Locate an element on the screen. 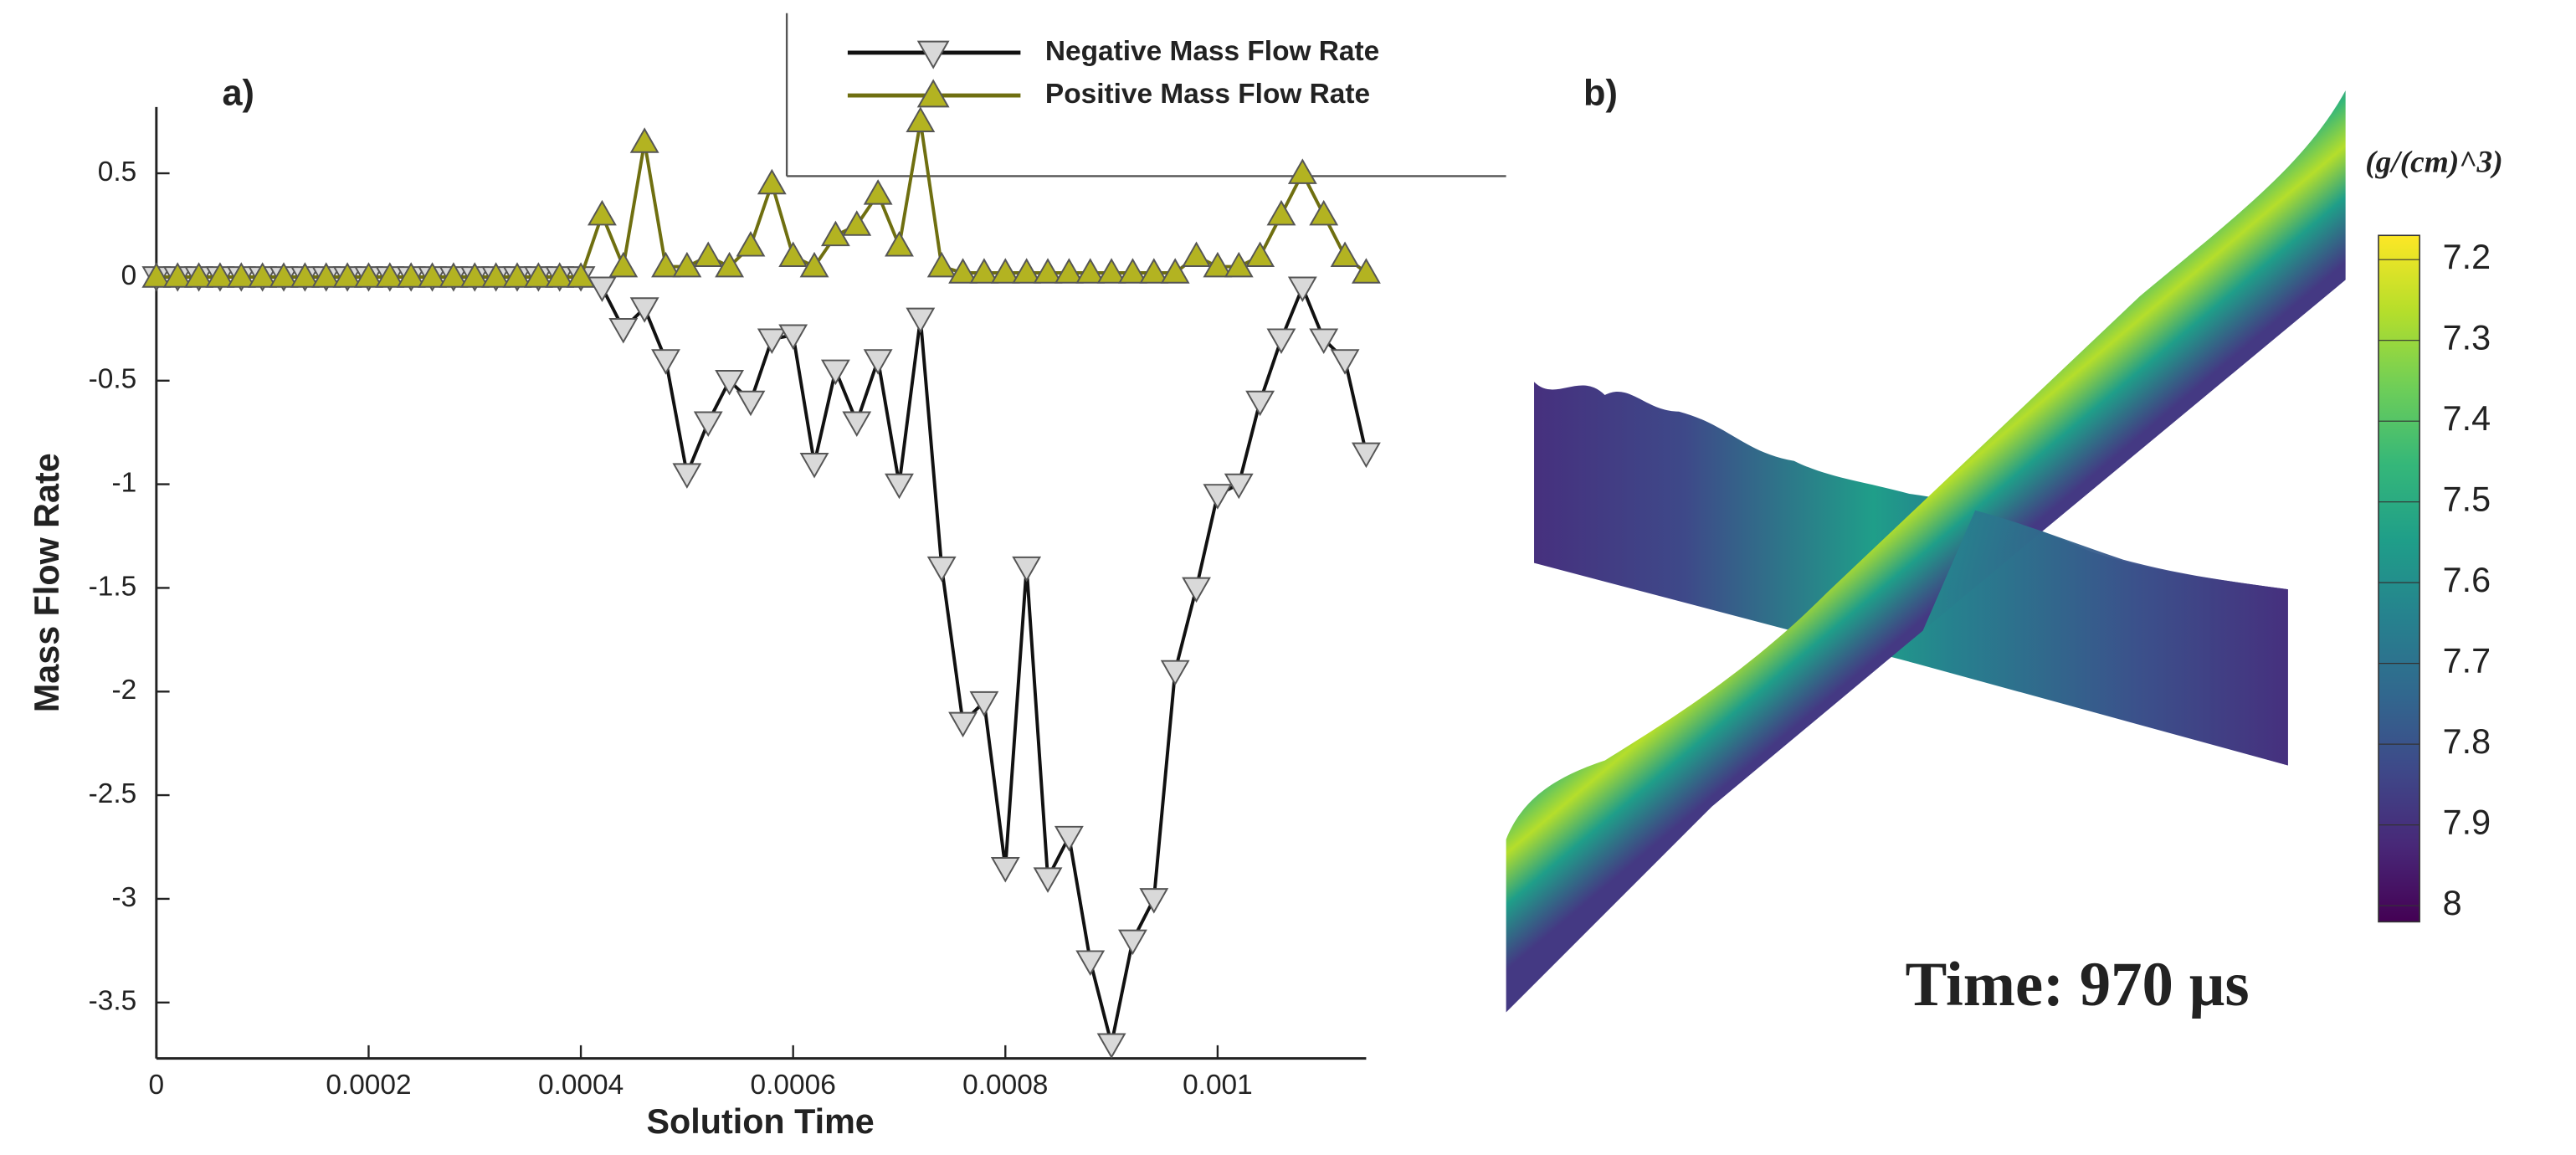 The width and height of the screenshot is (2576, 1155). x-tick-label: 0.0004 is located at coordinates (580, 1085).